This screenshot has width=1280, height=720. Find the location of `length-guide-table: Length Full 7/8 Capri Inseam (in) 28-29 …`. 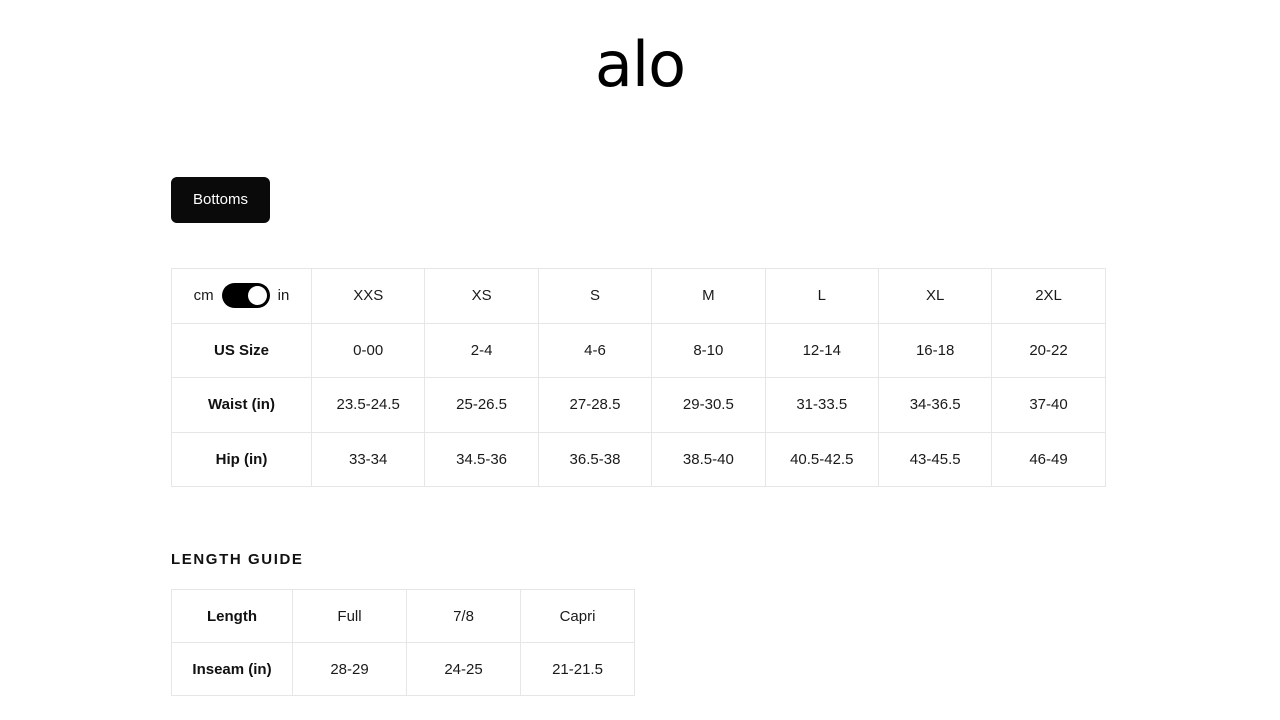

length-guide-table: Length Full 7/8 Capri Inseam (in) 28-29 … is located at coordinates (403, 642).